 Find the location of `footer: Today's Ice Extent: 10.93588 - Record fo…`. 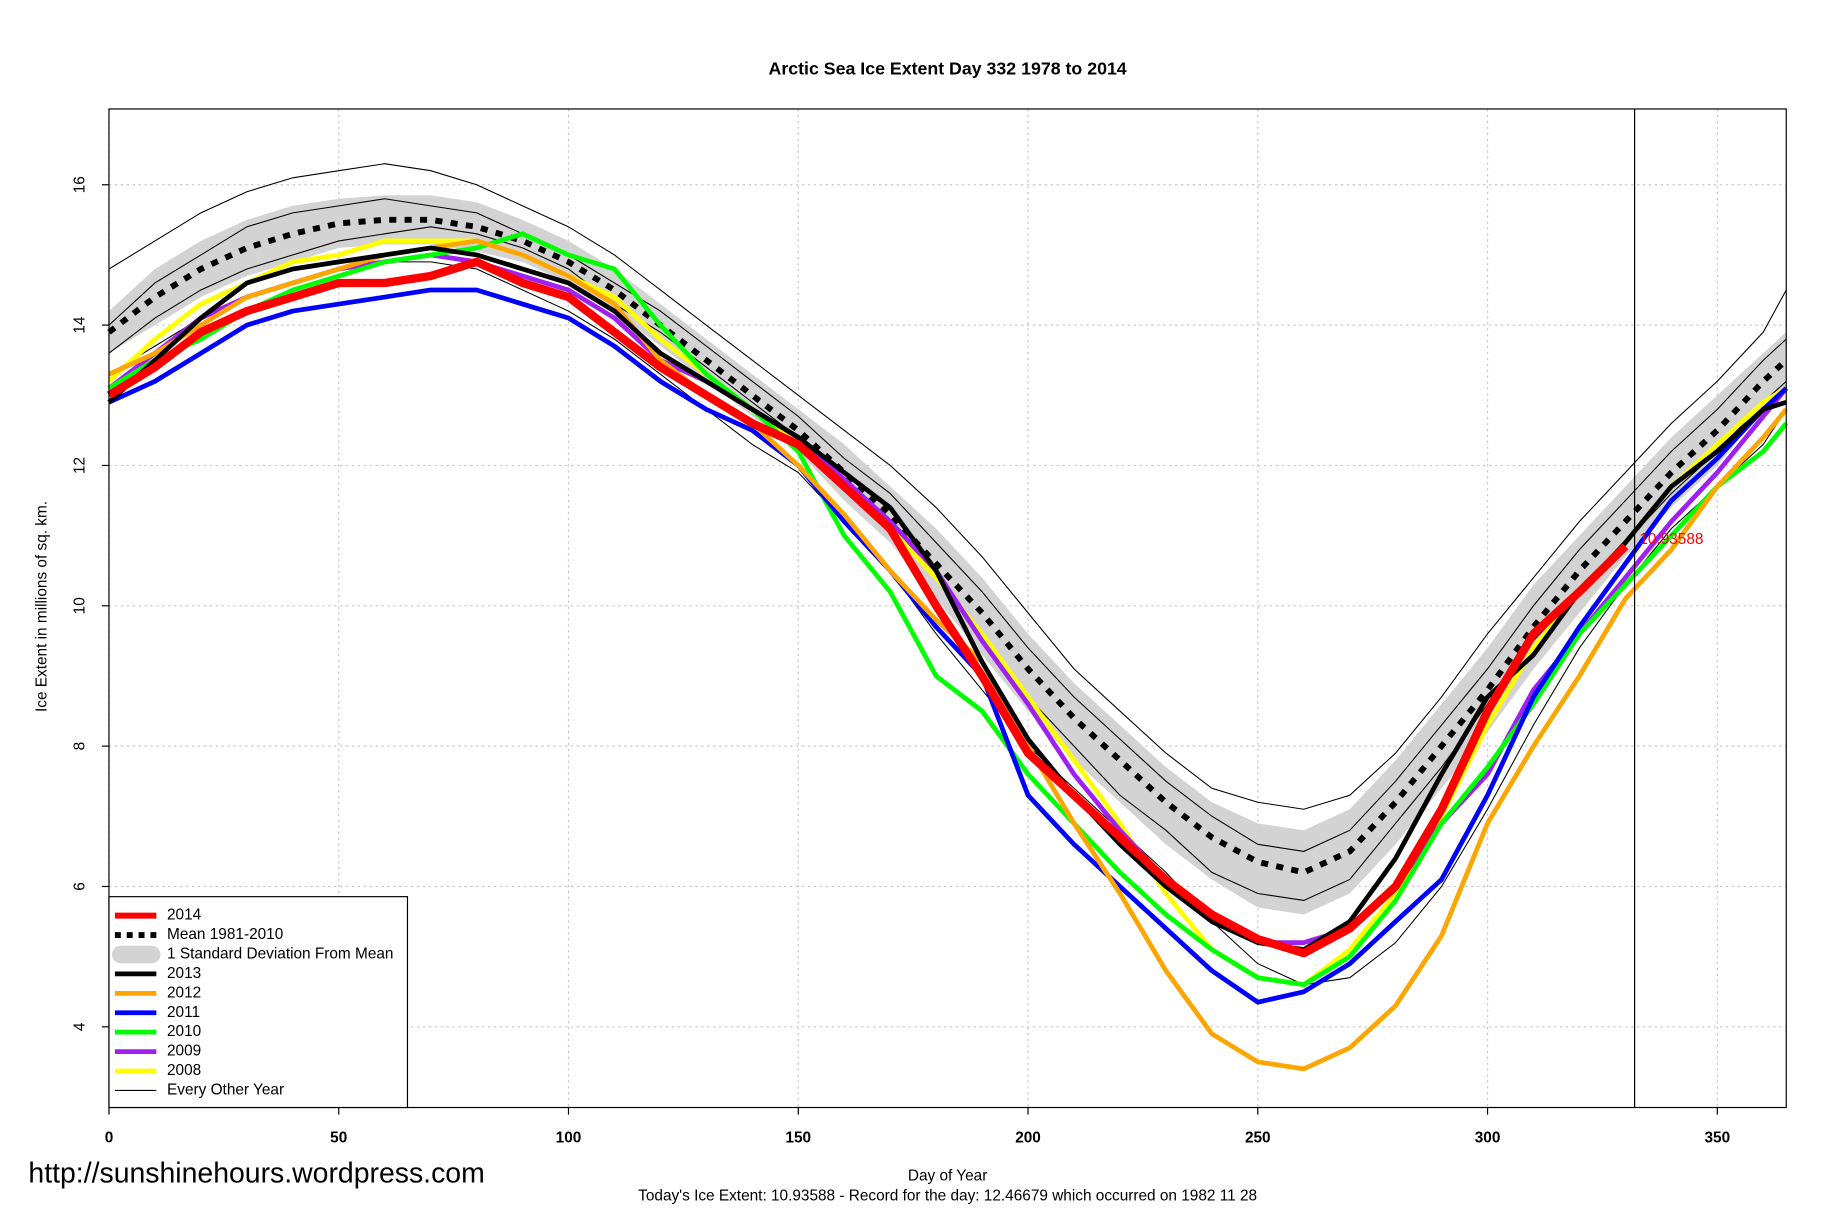

footer: Today's Ice Extent: 10.93588 - Record fo… is located at coordinates (947, 1195).